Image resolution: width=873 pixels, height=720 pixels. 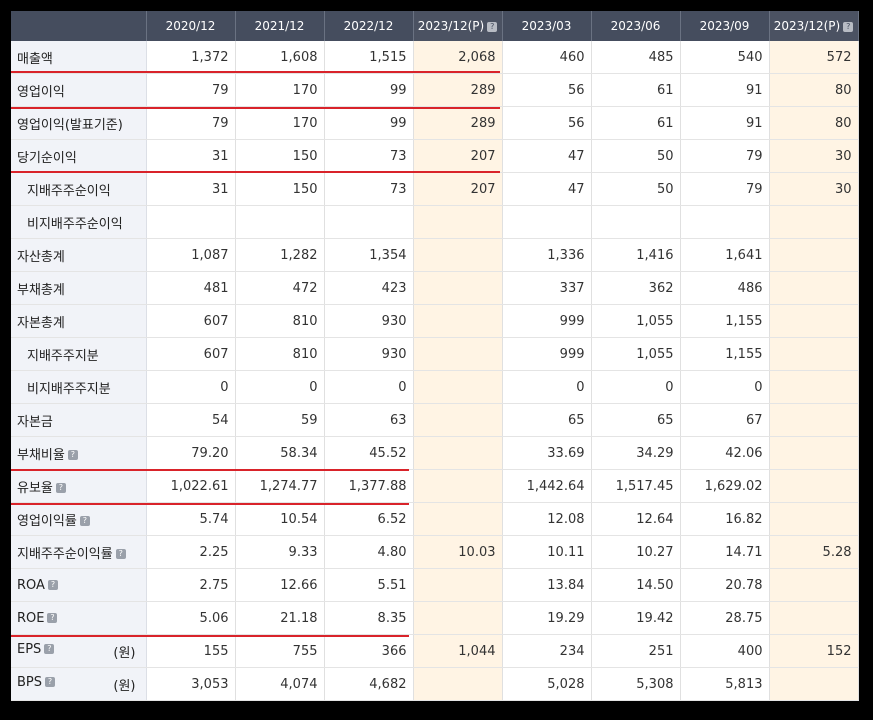 What do you see at coordinates (191, 255) in the screenshot?
I see `table-cell: 1,087` at bounding box center [191, 255].